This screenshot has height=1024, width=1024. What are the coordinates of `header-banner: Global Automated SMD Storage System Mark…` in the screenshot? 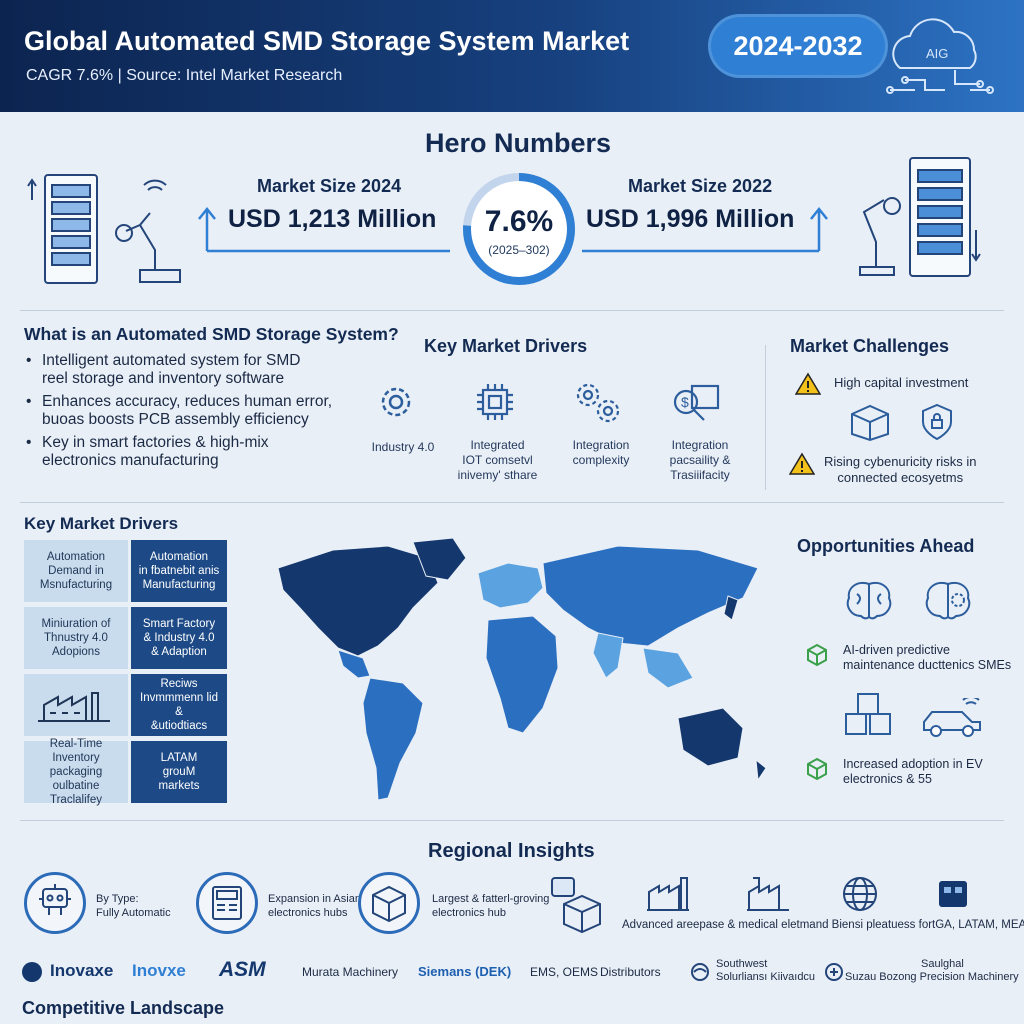 It's located at (512, 56).